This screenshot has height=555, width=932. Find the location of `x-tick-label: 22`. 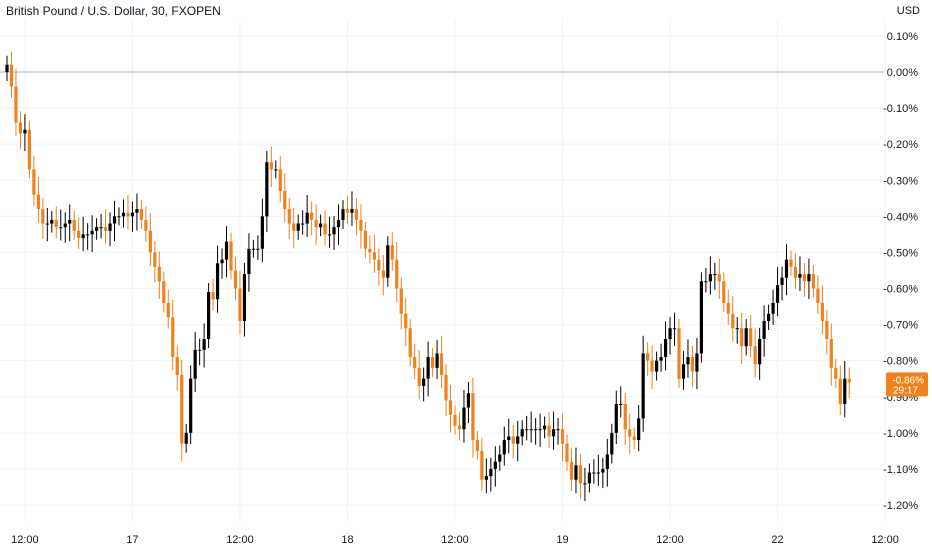

x-tick-label: 22 is located at coordinates (777, 540).